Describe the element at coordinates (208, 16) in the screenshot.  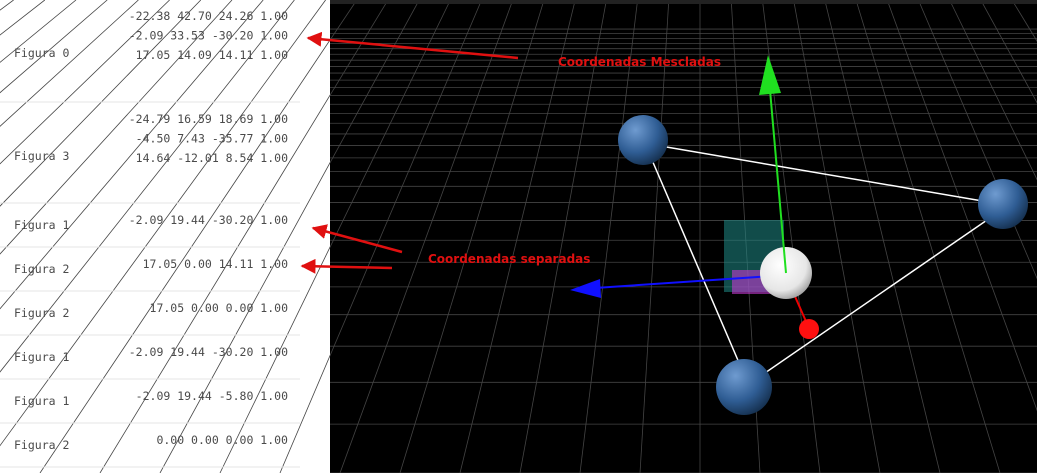
I see `coordinates: -22.38 42.70 24.26 1.00` at that location.